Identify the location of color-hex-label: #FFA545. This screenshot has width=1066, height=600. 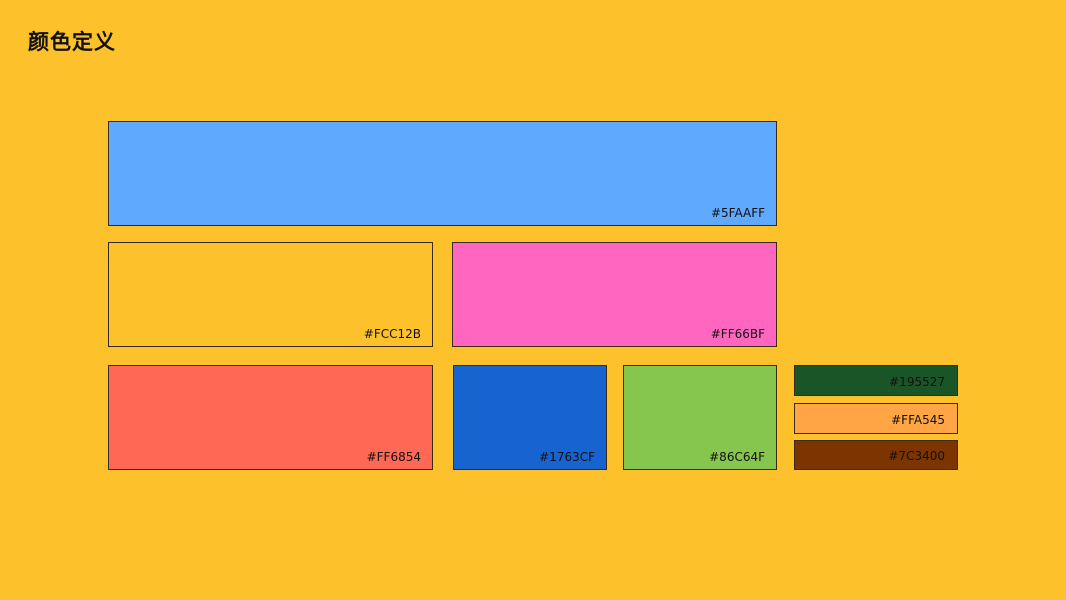
(918, 420).